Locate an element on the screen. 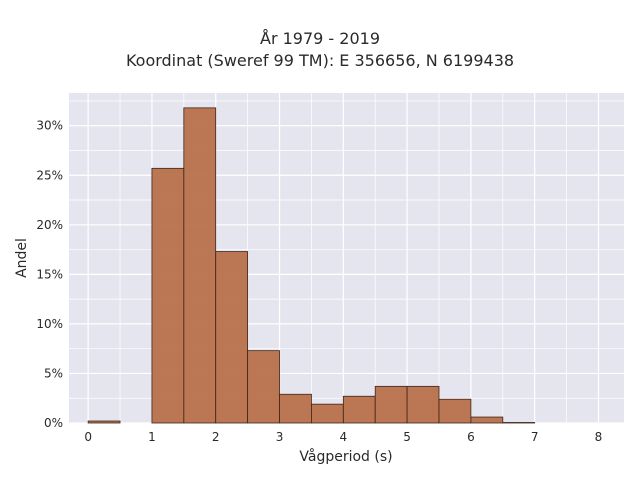 The width and height of the screenshot is (640, 480). y-tick-label: 20% is located at coordinates (49, 225).